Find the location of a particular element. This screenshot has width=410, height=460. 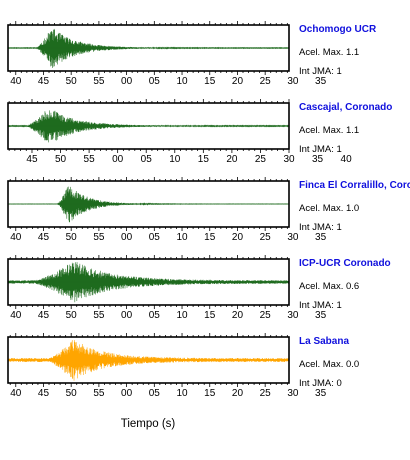

station-name: Cascajal, Coronado is located at coordinates (345, 107).